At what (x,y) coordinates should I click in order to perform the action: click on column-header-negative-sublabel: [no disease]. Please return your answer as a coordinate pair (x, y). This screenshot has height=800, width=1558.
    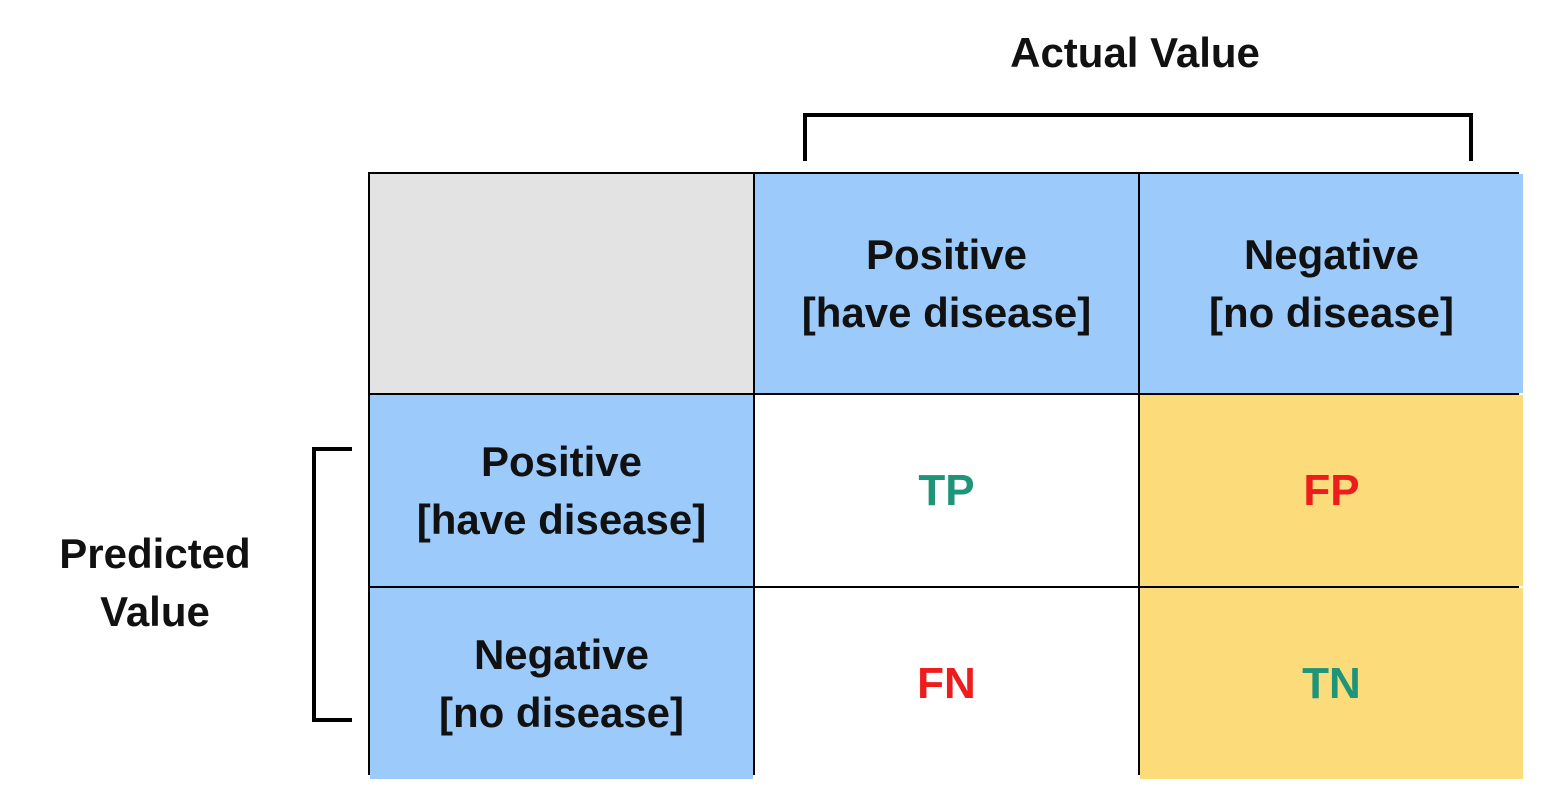
    Looking at the image, I should click on (1331, 312).